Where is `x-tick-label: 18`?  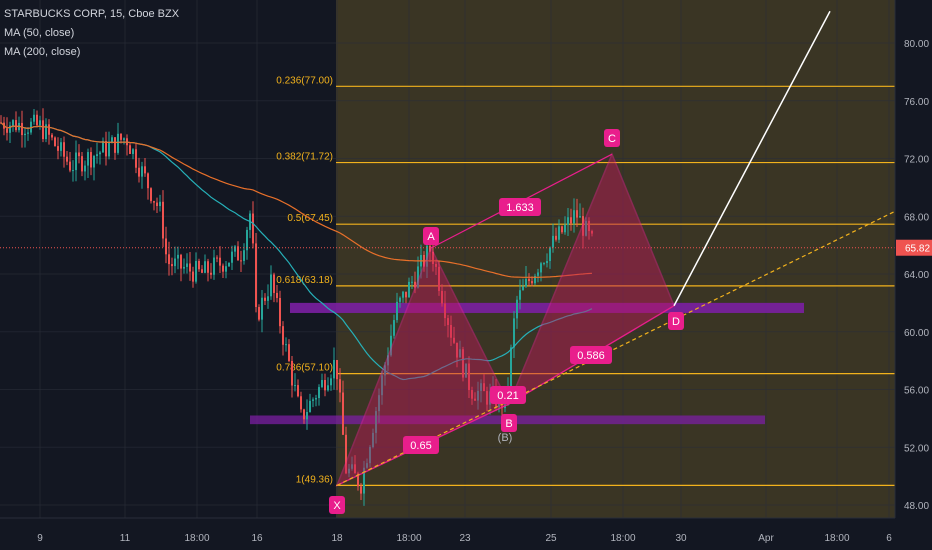 x-tick-label: 18 is located at coordinates (337, 538).